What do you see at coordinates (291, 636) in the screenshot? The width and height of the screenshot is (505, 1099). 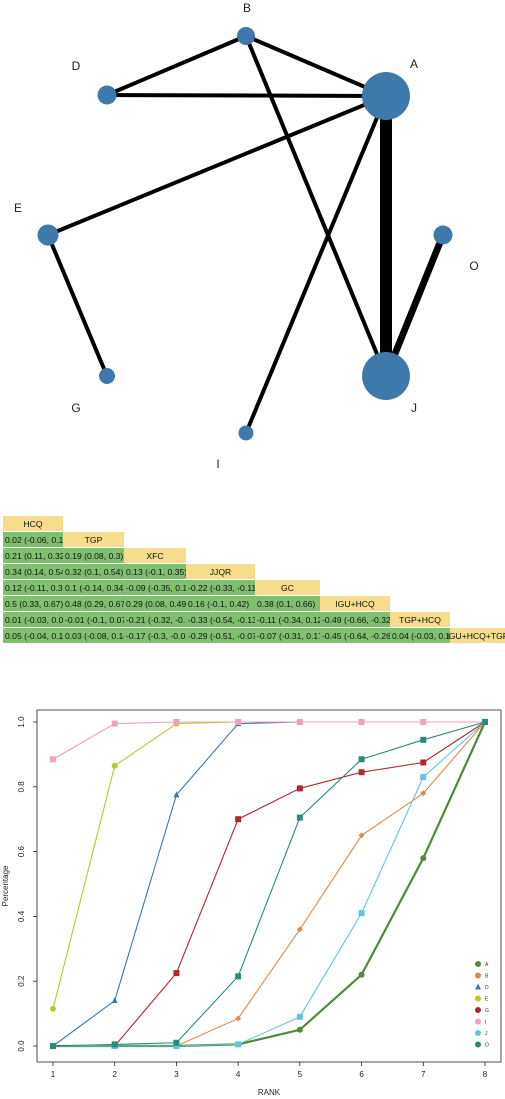 I see `effect-estimate: -0.07 (-0.31, 0.17)` at bounding box center [291, 636].